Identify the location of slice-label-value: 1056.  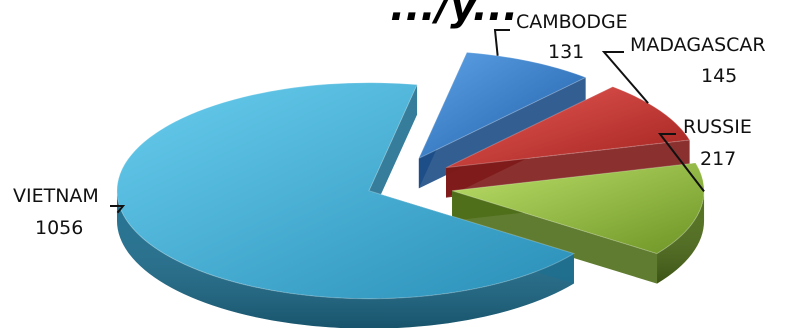
(59, 228).